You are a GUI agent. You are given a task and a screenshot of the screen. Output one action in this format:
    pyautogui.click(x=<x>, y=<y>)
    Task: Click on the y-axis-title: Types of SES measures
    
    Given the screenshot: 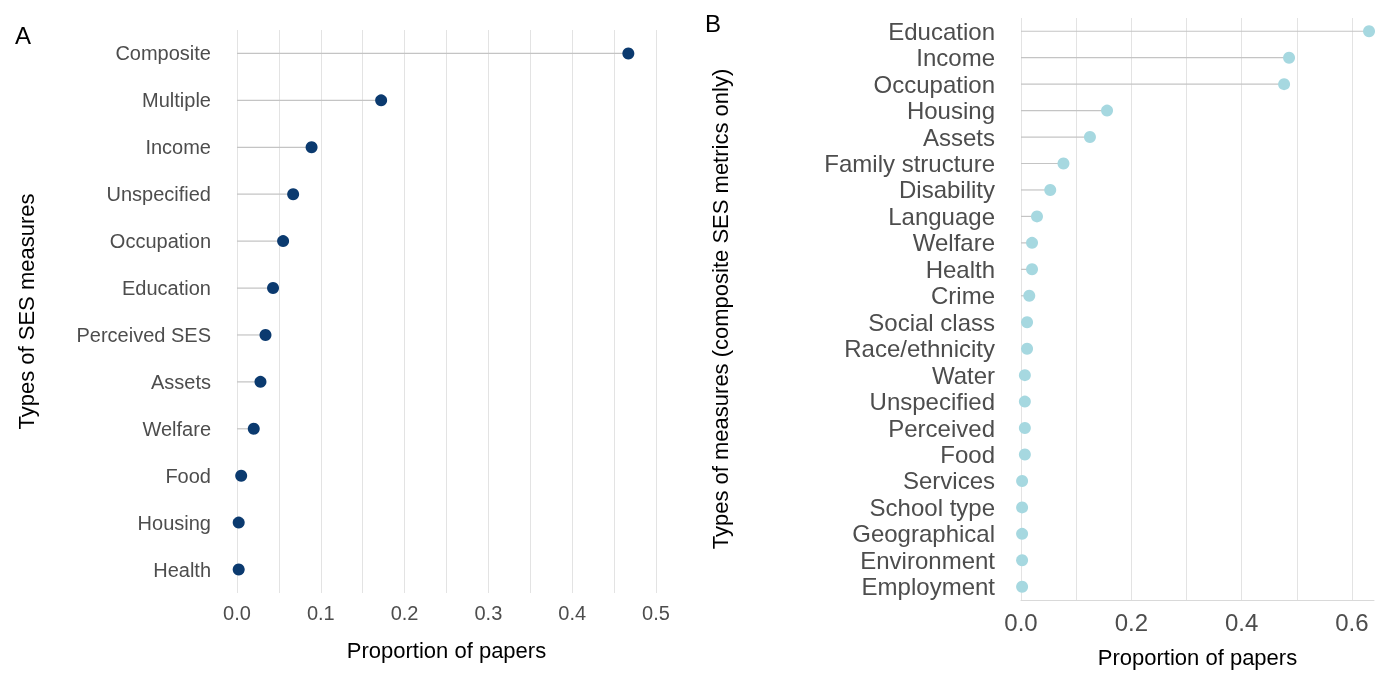 What is the action you would take?
    pyautogui.click(x=26, y=311)
    